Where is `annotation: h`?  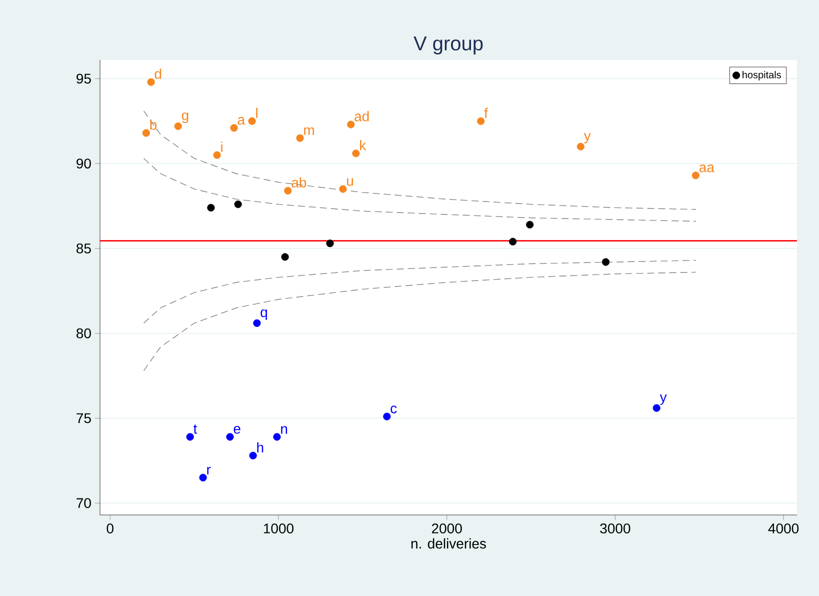 annotation: h is located at coordinates (260, 447).